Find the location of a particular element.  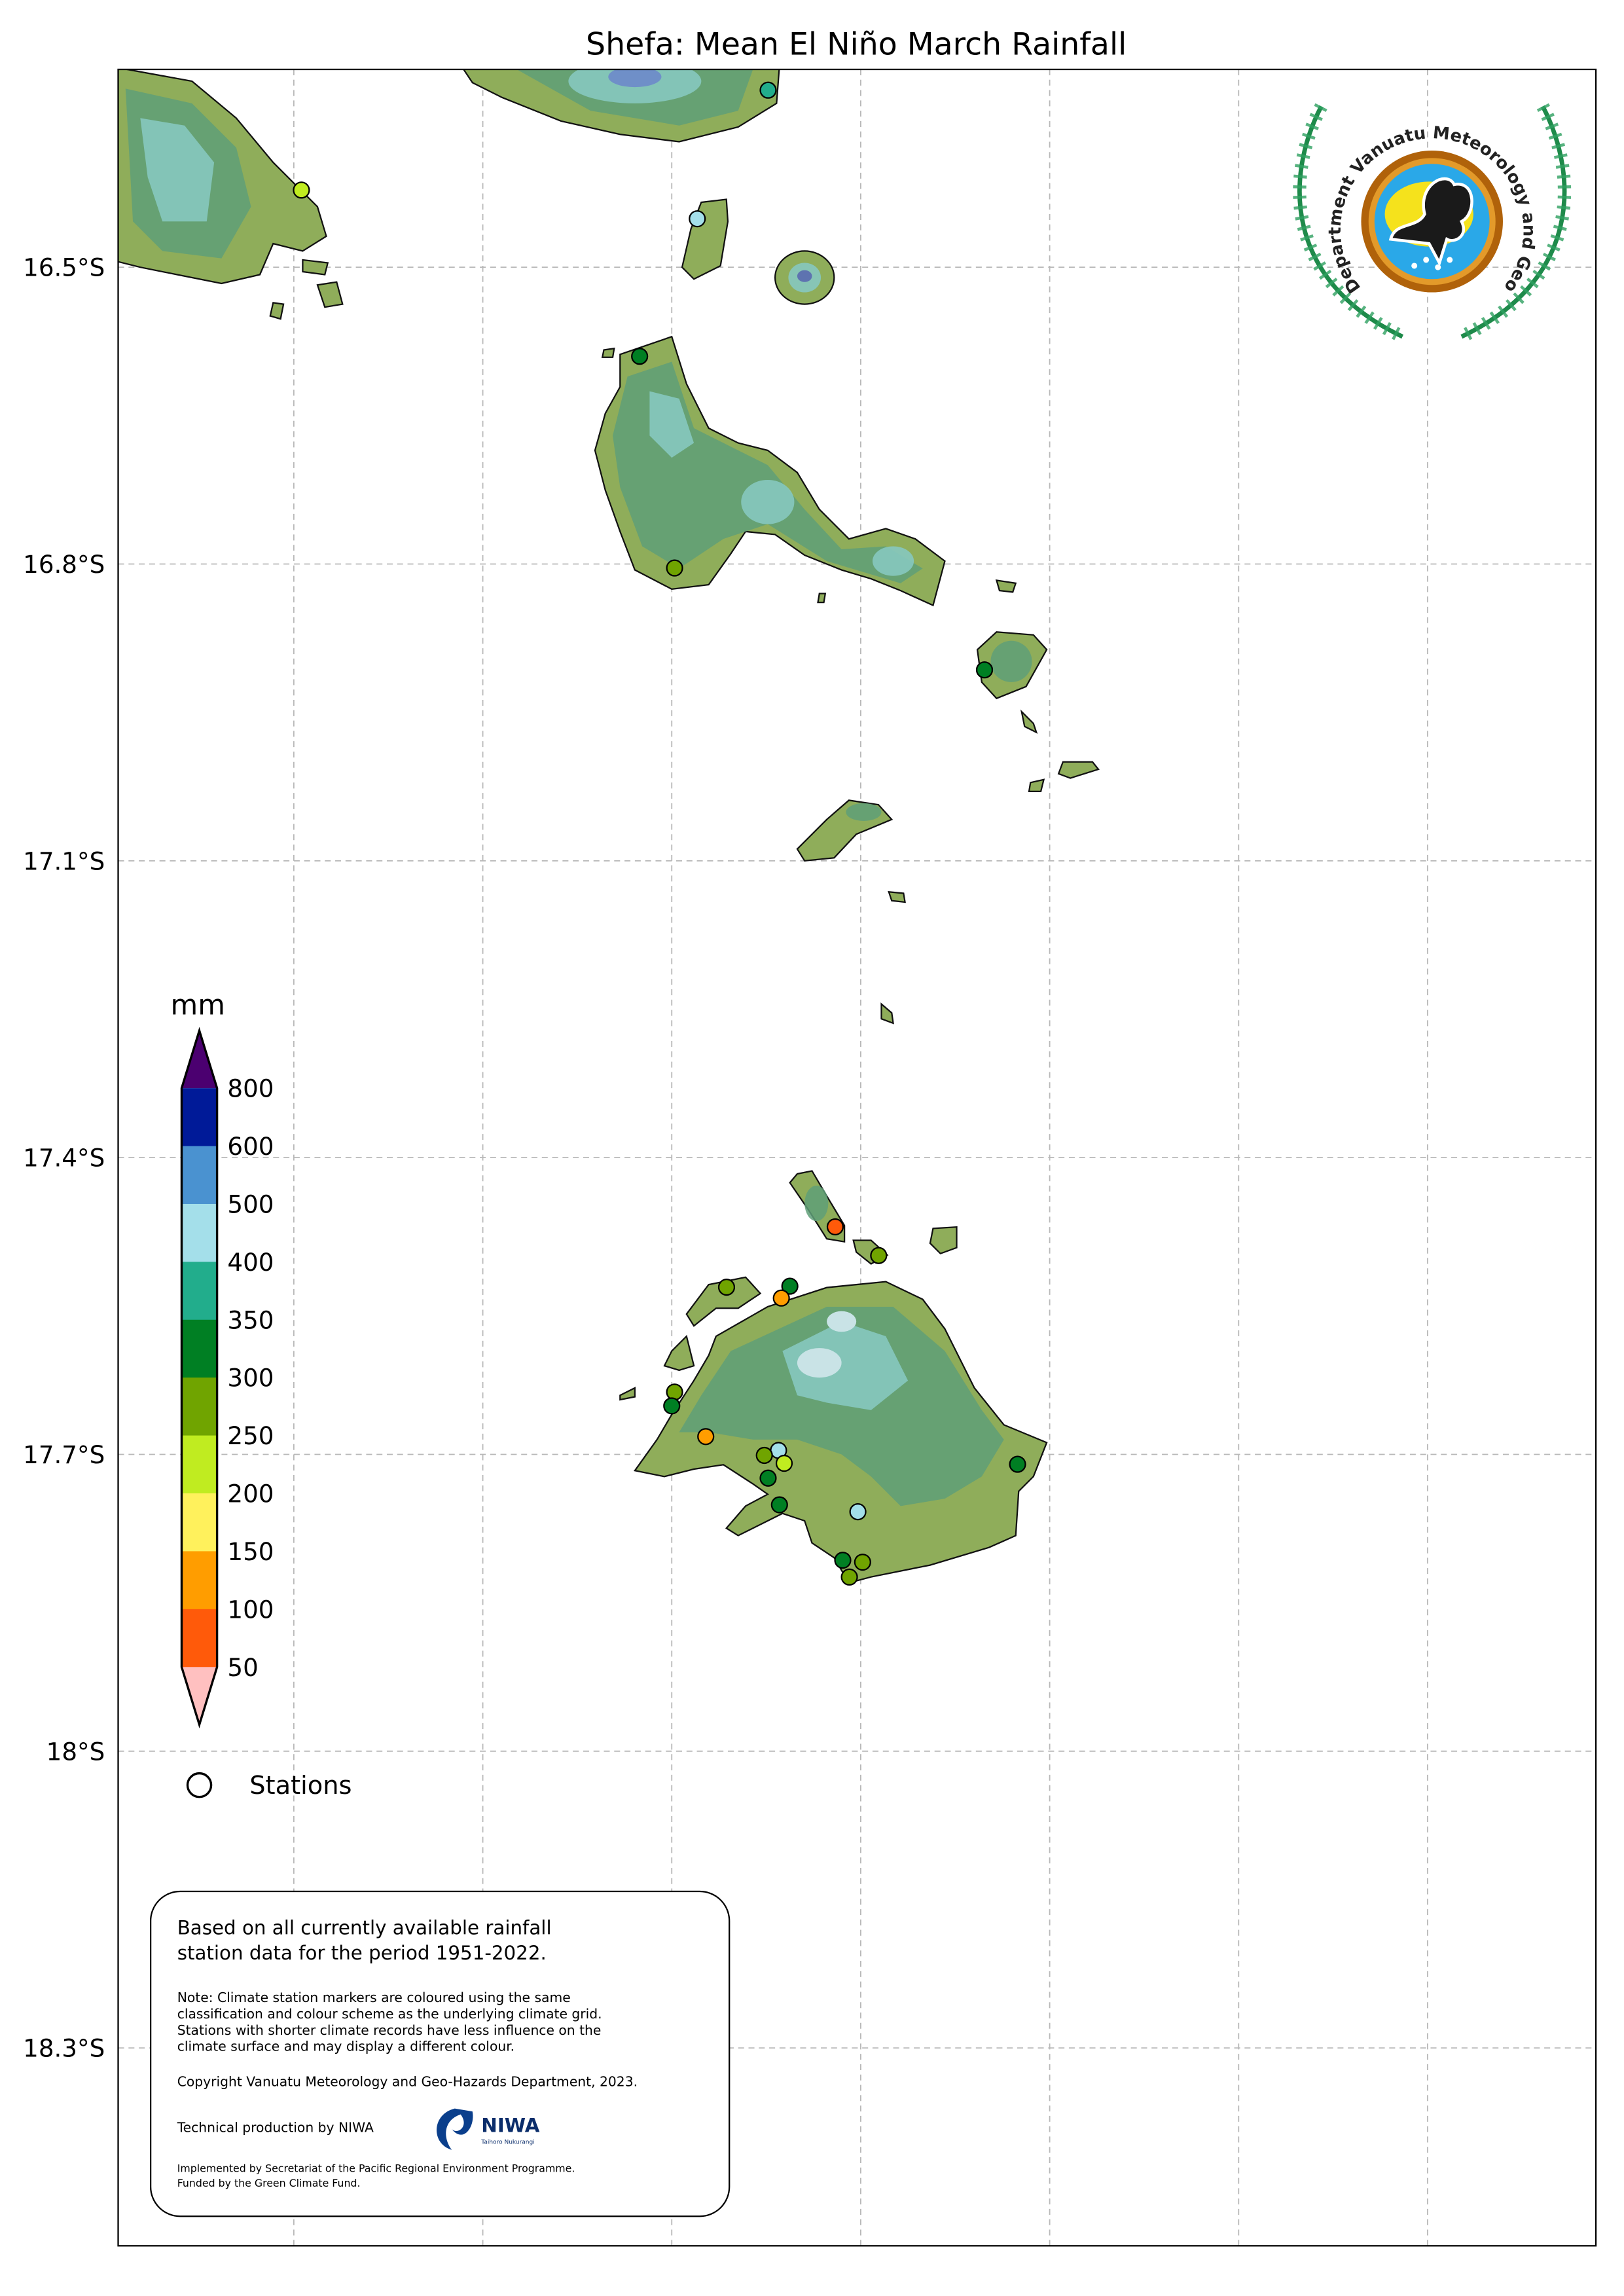

lat-tick-label: 17.1°S is located at coordinates (64, 861).